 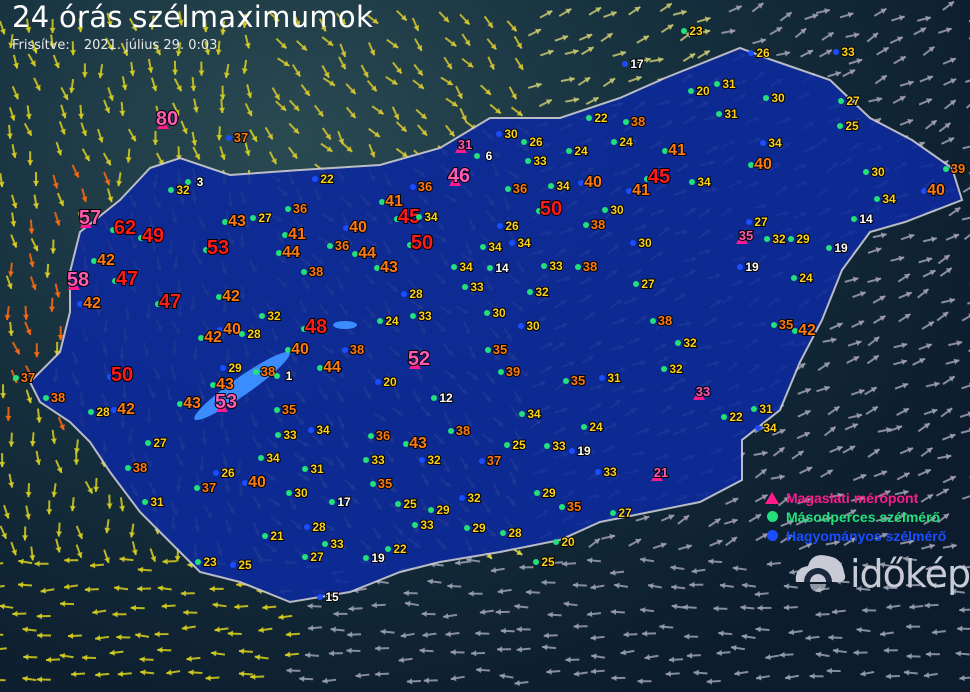 What do you see at coordinates (340, 502) in the screenshot?
I see `station: 17` at bounding box center [340, 502].